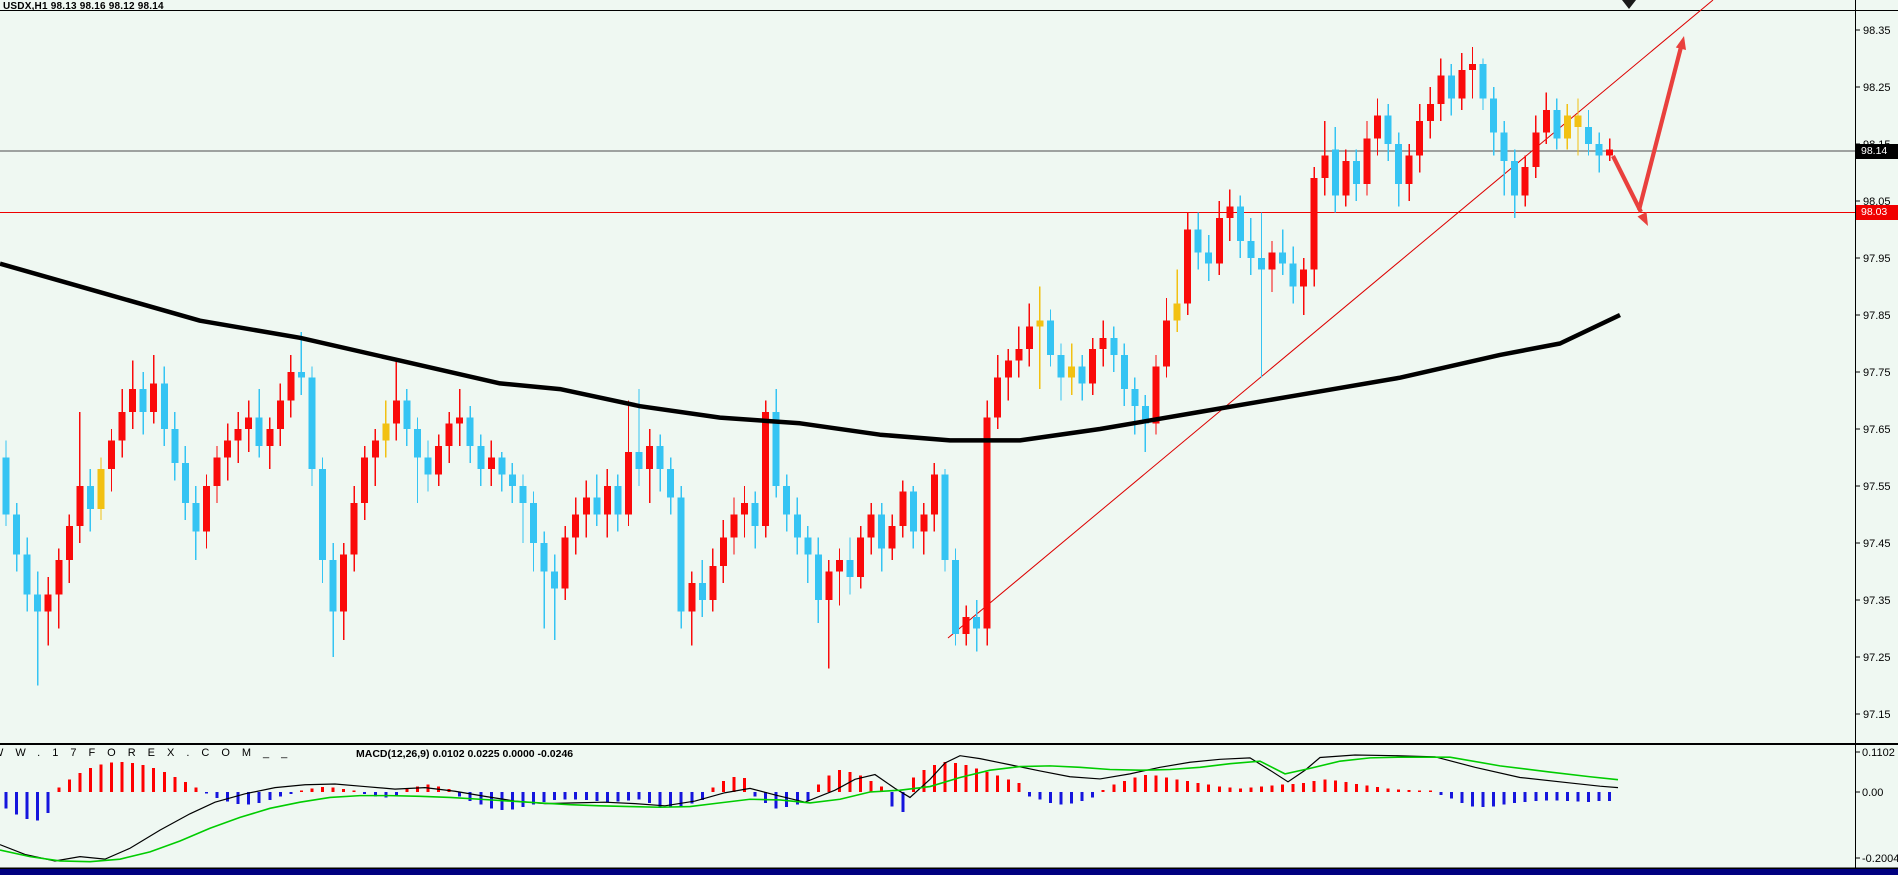 The height and width of the screenshot is (875, 1898). I want to click on arrow-head-projection-down-icon, so click(1642, 219).